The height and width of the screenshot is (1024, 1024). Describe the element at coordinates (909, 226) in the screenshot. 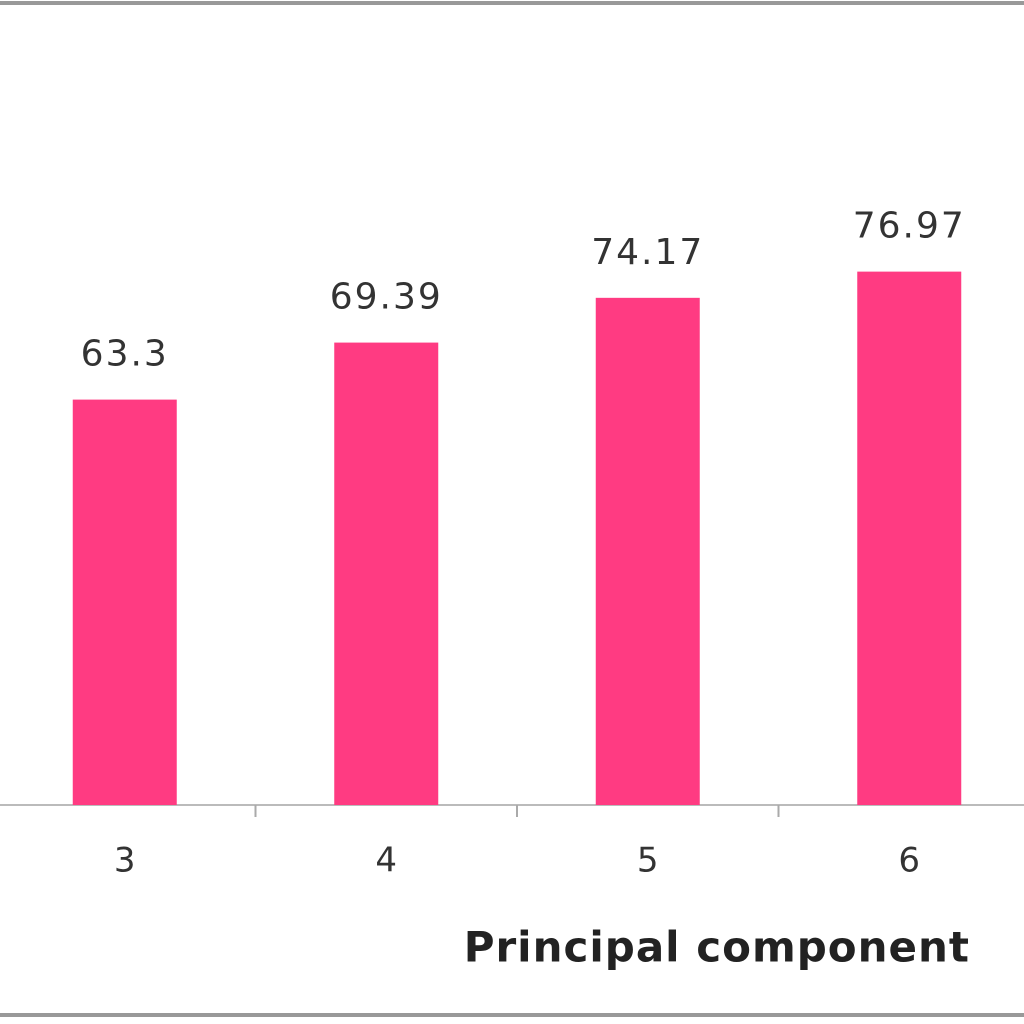

I see `value-label: 76.97` at that location.